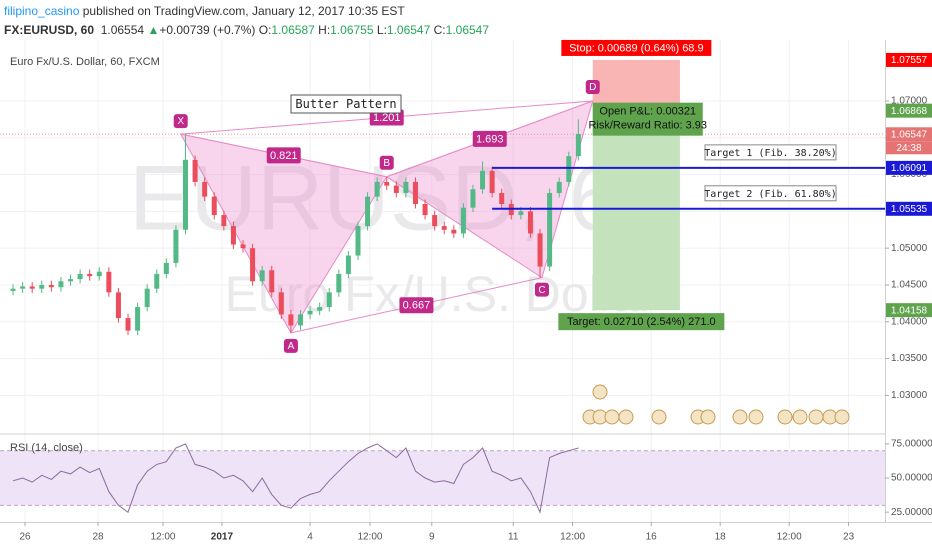 Image resolution: width=932 pixels, height=550 pixels. I want to click on pnl-label: Open P&L: 0.00321, so click(647, 112).